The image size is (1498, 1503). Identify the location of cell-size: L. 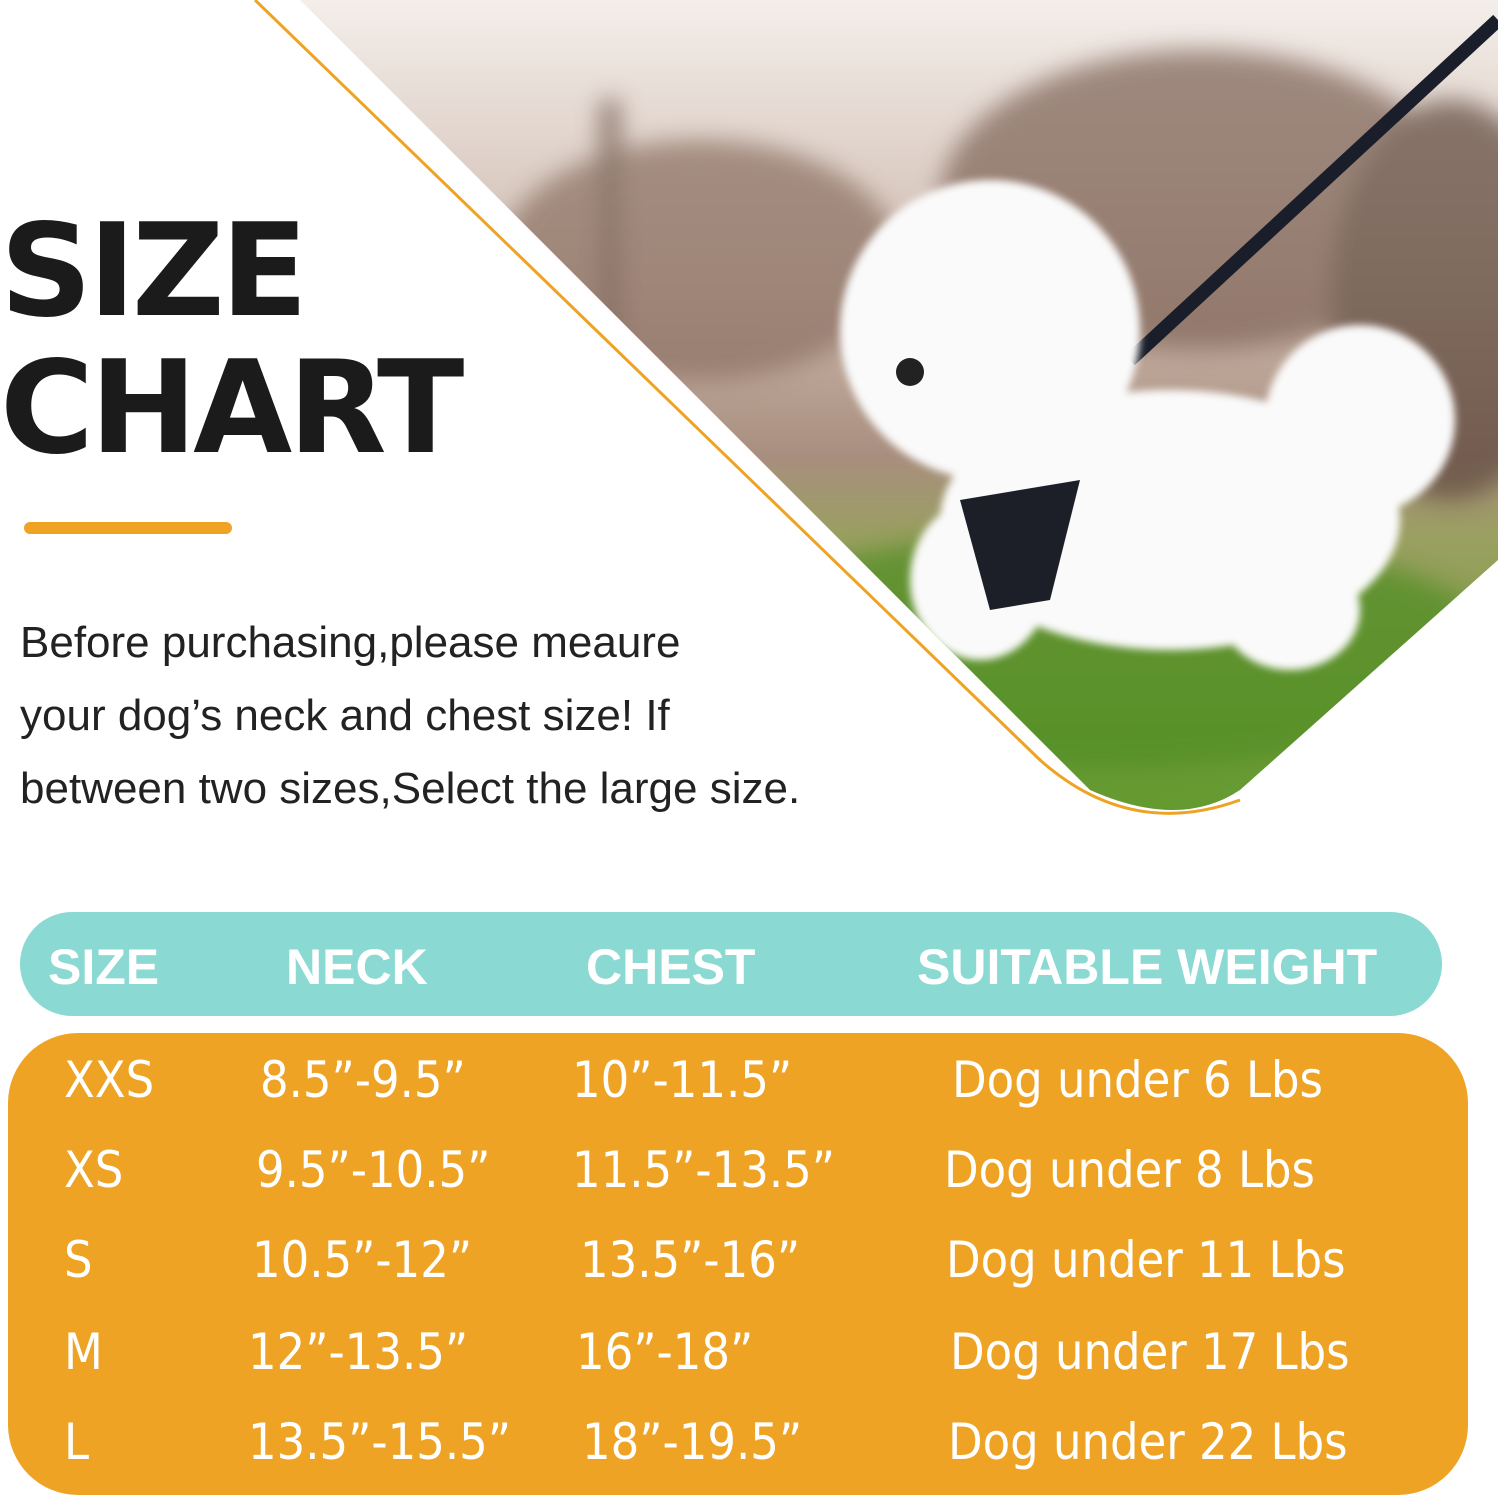
(77, 1442).